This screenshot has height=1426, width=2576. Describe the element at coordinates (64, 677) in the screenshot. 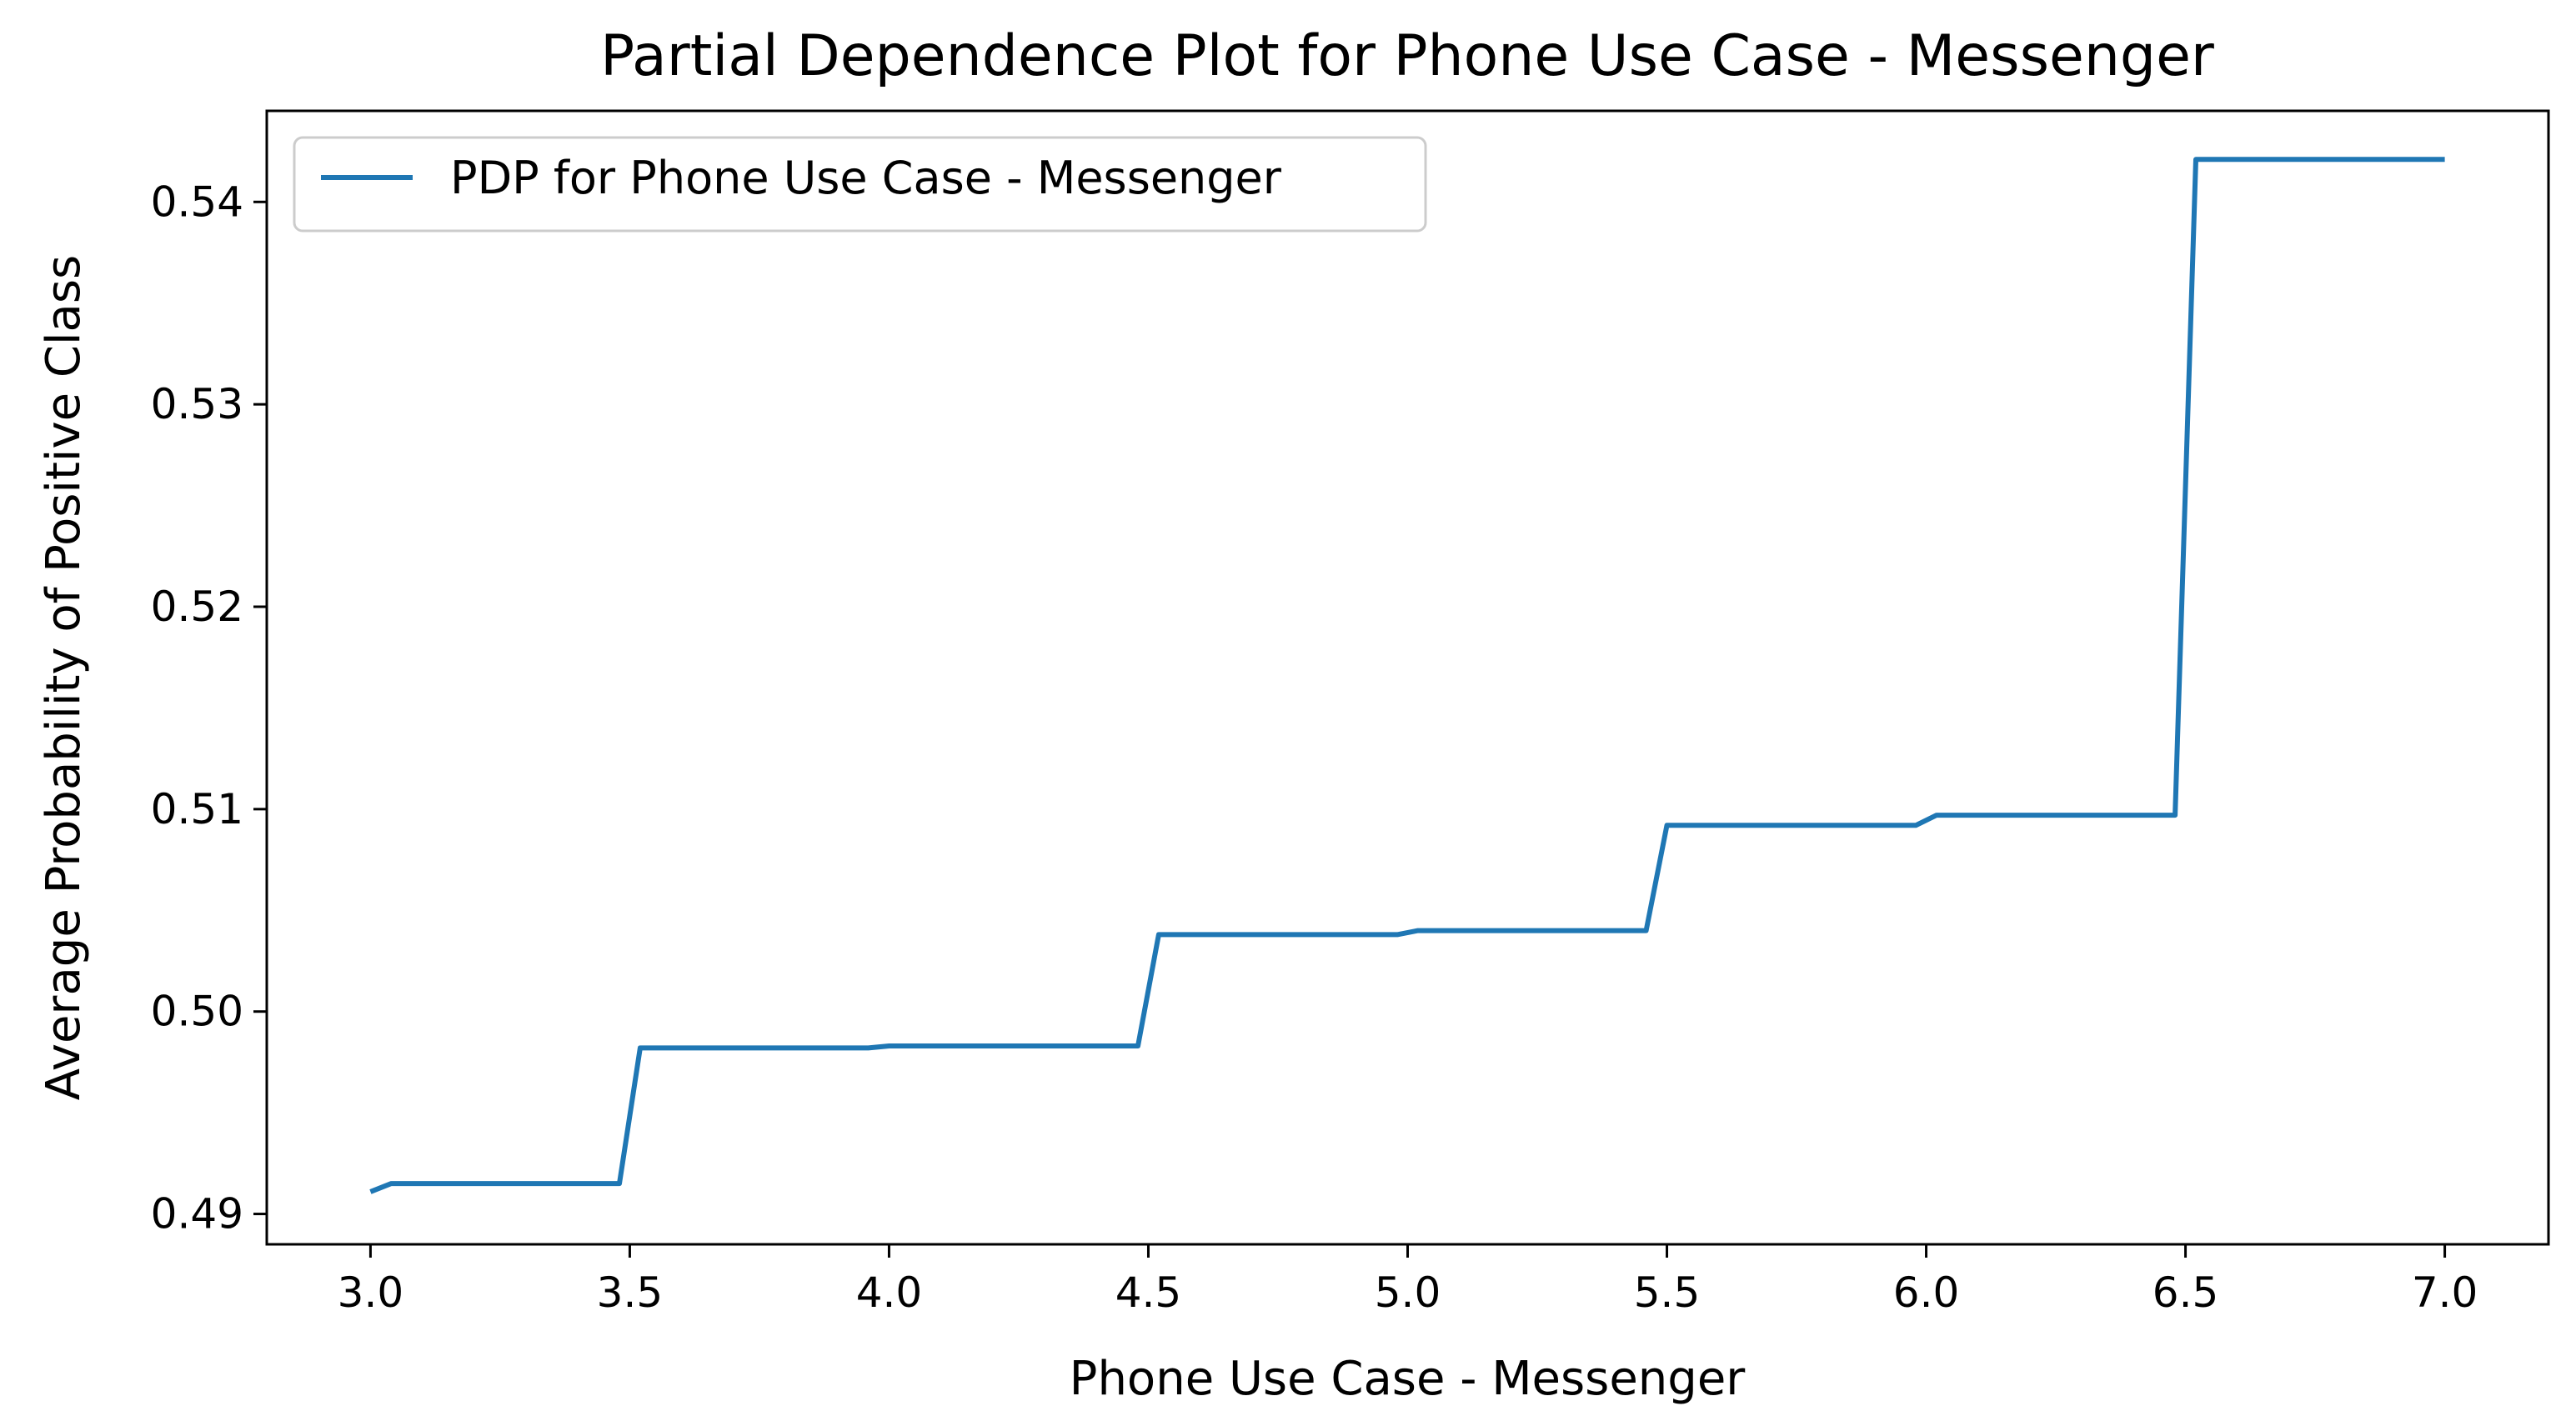

I see `y-axis-label: Average Probability of Positive Class` at that location.